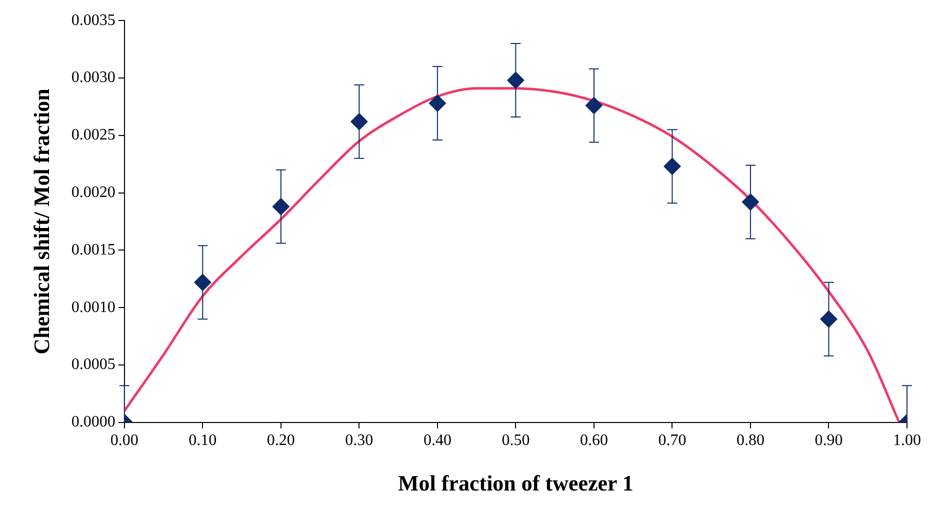  Describe the element at coordinates (41, 221) in the screenshot. I see `y-axis-title: Chemical shift/ Mol fraction` at that location.